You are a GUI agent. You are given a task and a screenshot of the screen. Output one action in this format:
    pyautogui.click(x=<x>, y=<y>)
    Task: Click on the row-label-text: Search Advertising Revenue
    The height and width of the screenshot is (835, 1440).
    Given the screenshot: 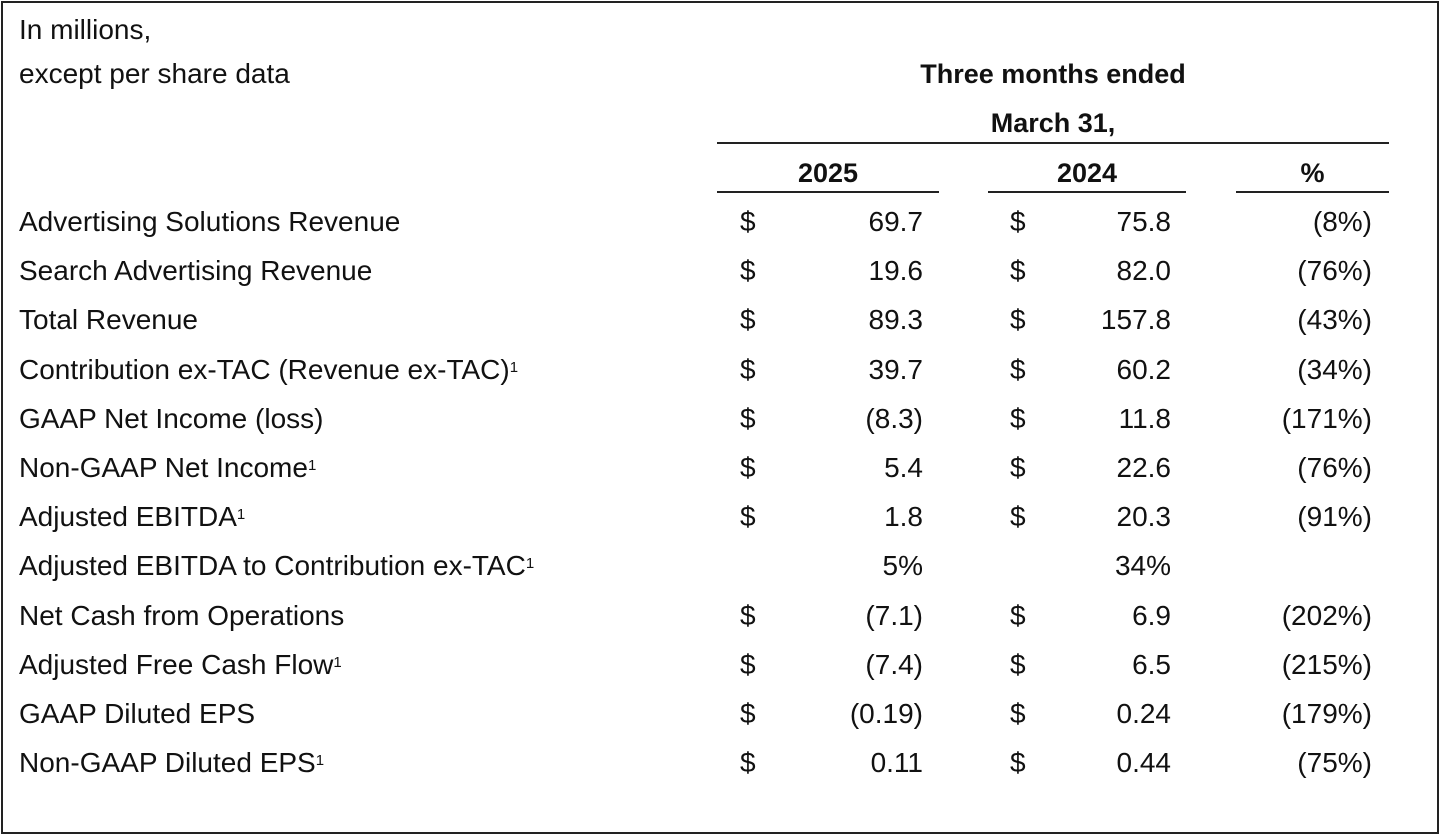 What is the action you would take?
    pyautogui.click(x=196, y=270)
    